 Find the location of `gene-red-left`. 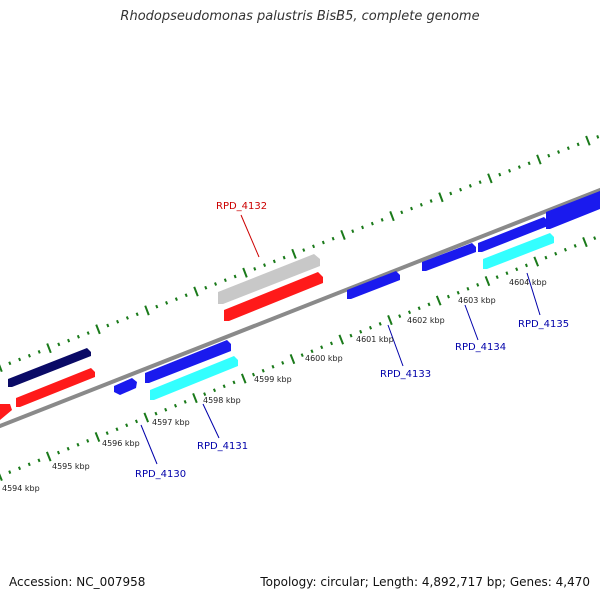

gene-red-left is located at coordinates (55, 387).